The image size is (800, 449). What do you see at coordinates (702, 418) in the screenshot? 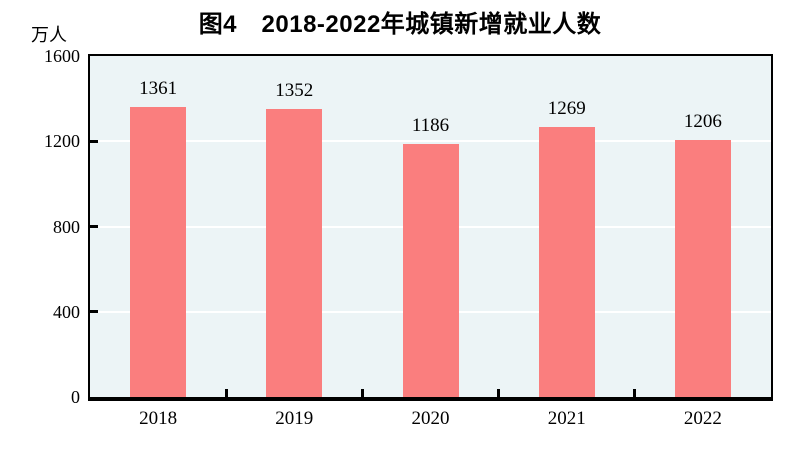
I see `x-axis-tick-label: 2022` at bounding box center [702, 418].